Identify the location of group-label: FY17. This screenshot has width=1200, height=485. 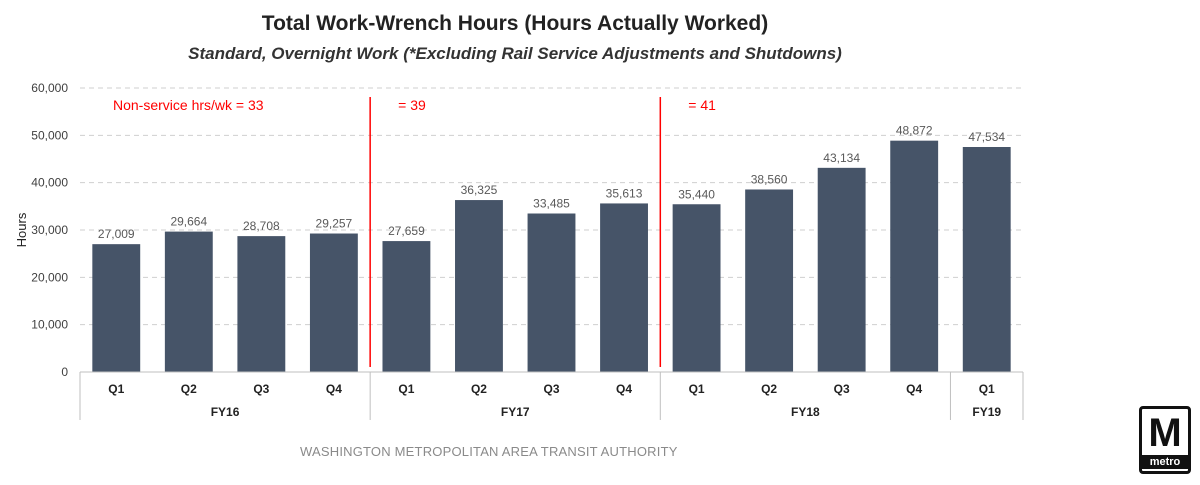
(515, 412).